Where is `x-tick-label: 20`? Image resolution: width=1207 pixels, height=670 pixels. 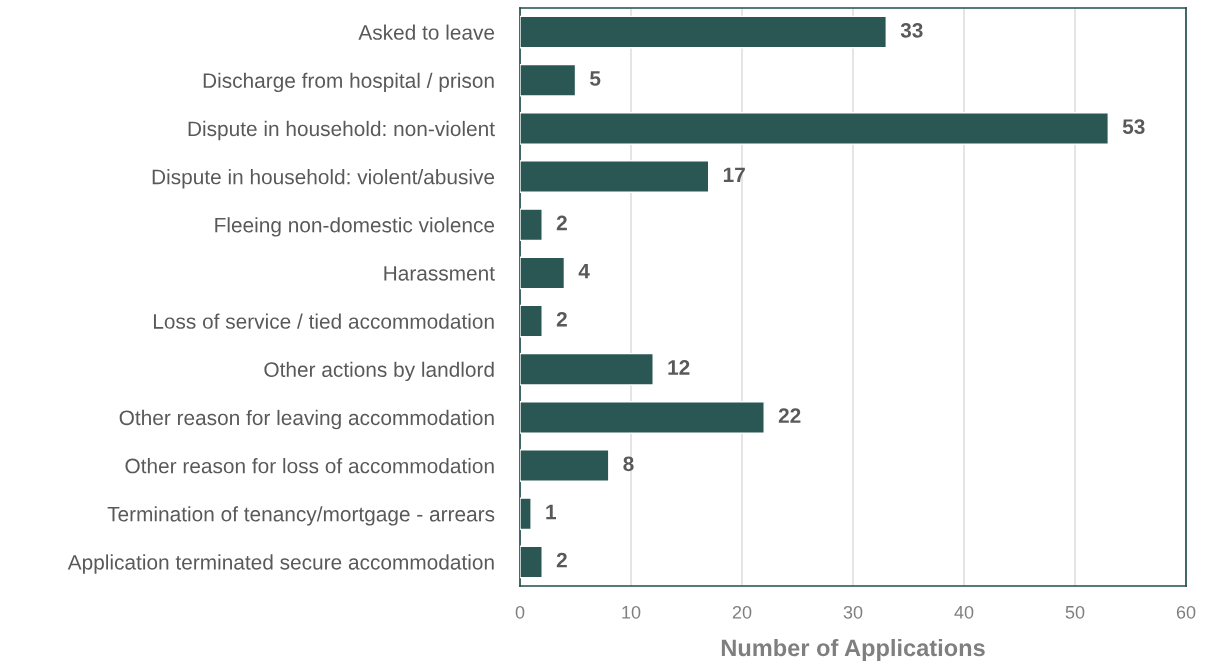 x-tick-label: 20 is located at coordinates (742, 612).